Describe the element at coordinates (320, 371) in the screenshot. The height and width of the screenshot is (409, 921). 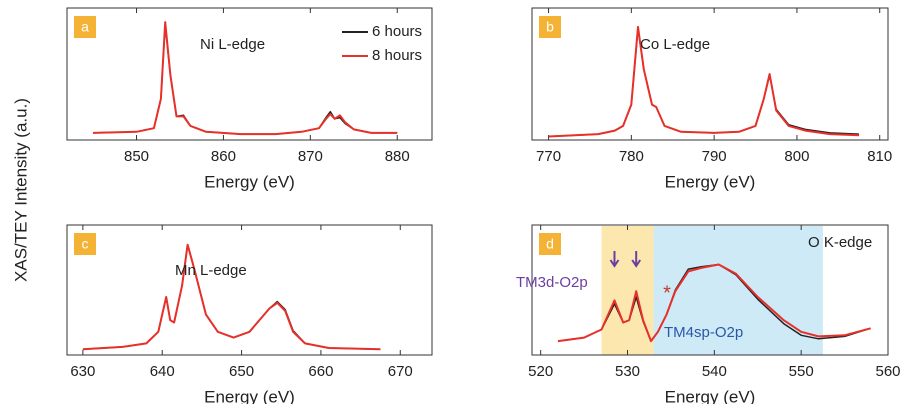
I see `x-tick-label: 660` at that location.